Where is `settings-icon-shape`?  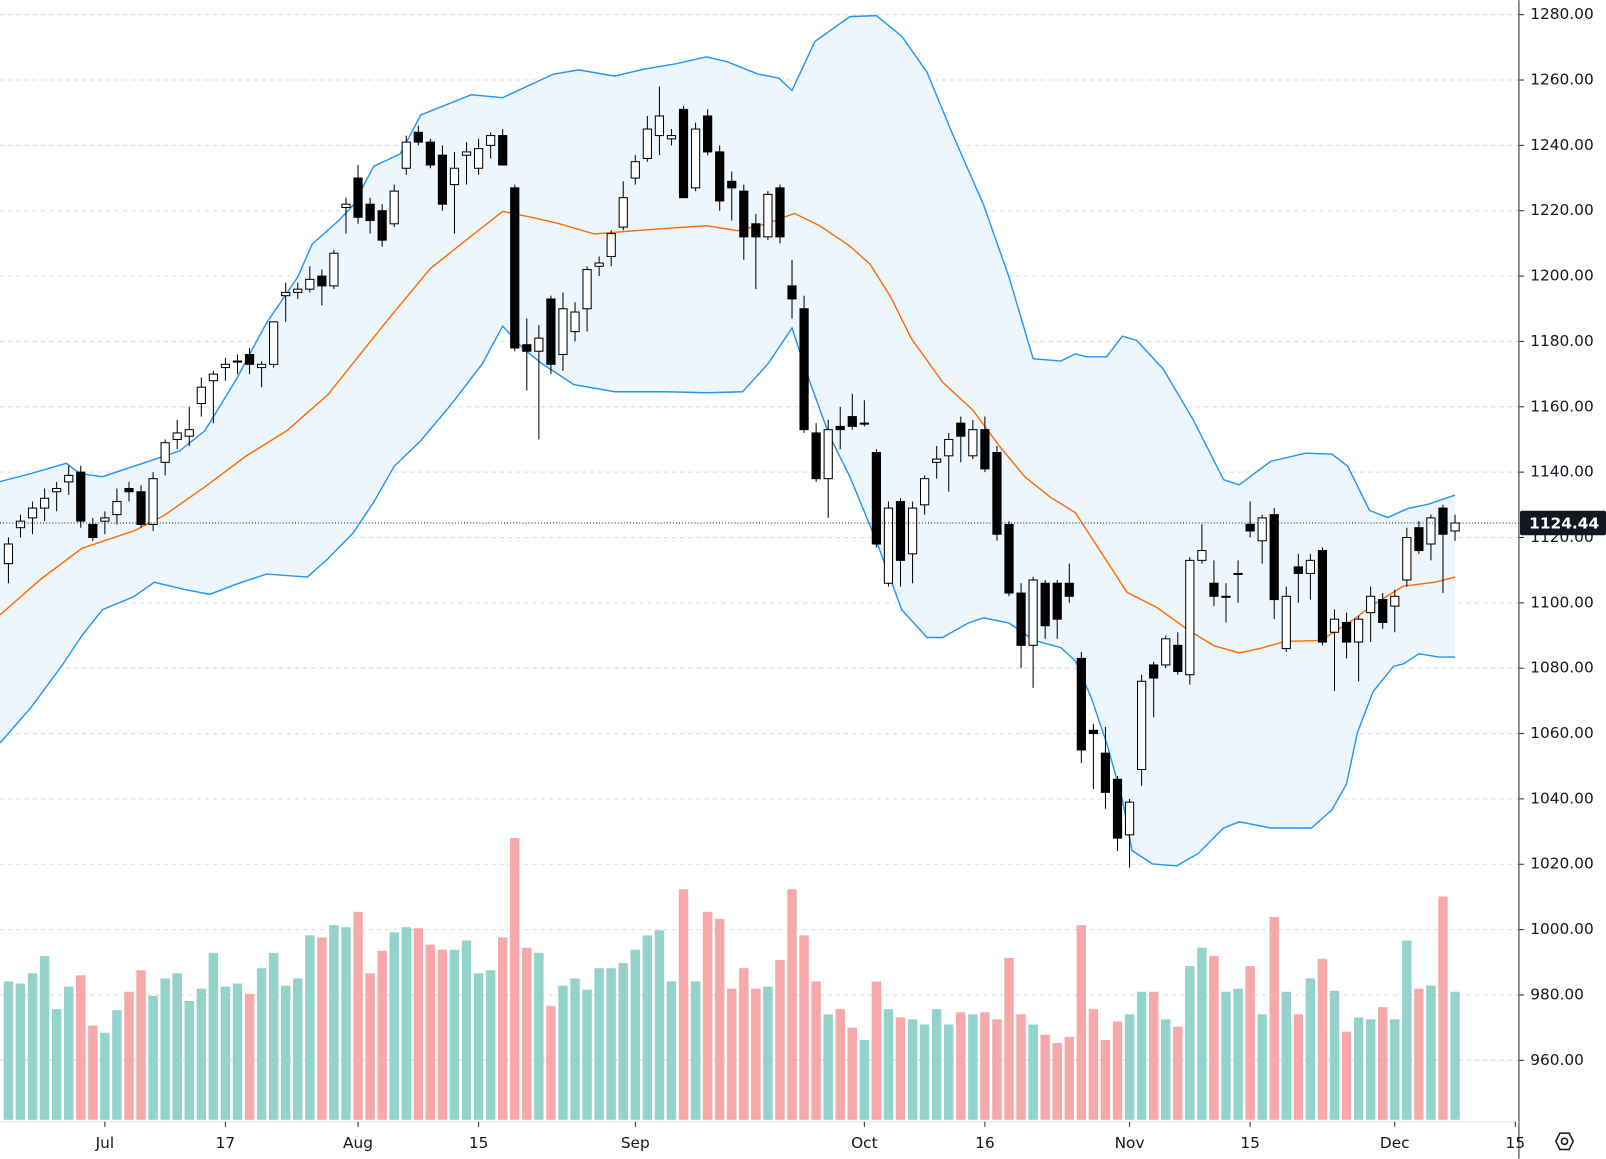
settings-icon-shape is located at coordinates (1564, 1141).